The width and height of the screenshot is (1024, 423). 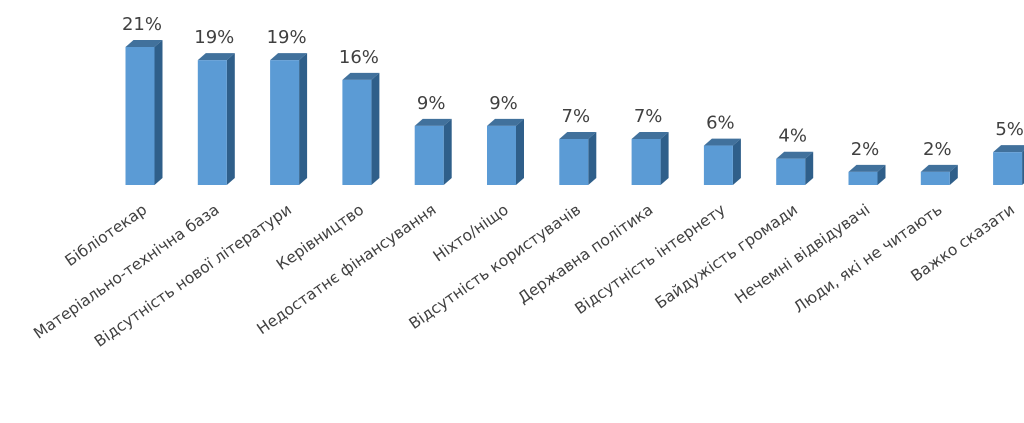 What do you see at coordinates (1008, 148) in the screenshot?
I see `bar-top-face` at bounding box center [1008, 148].